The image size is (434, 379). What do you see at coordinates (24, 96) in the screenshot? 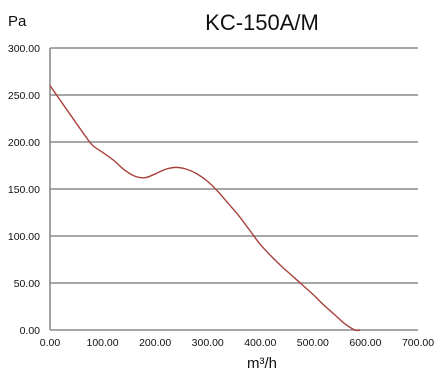
I see `y-tick-label: 250.00` at bounding box center [24, 96].